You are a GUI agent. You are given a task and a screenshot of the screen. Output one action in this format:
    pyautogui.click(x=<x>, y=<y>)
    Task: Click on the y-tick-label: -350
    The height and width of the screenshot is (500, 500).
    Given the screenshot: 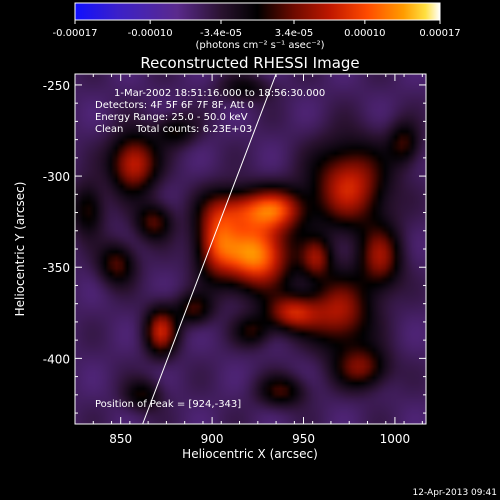 What is the action you would take?
    pyautogui.click(x=56, y=268)
    